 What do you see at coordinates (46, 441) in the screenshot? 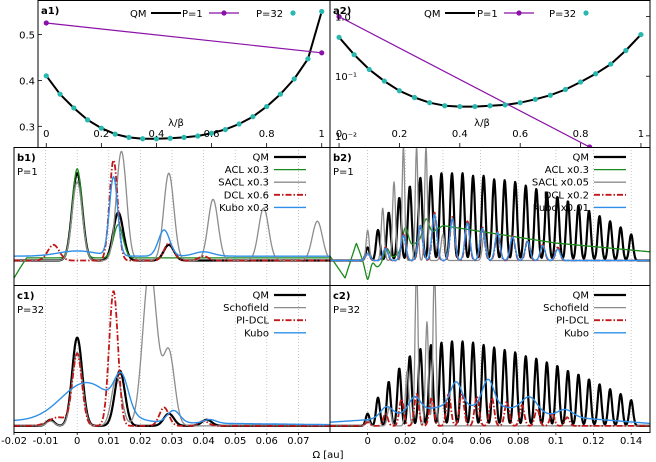
I see `x-tick-label: -0.01` at bounding box center [46, 441].